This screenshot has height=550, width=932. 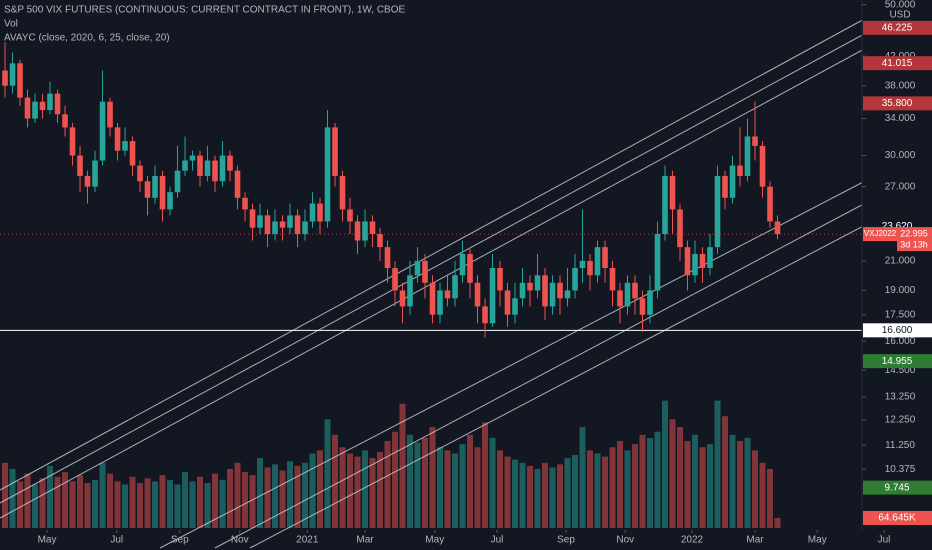 What do you see at coordinates (900, 469) in the screenshot?
I see `y-tick-label: 10.375` at bounding box center [900, 469].